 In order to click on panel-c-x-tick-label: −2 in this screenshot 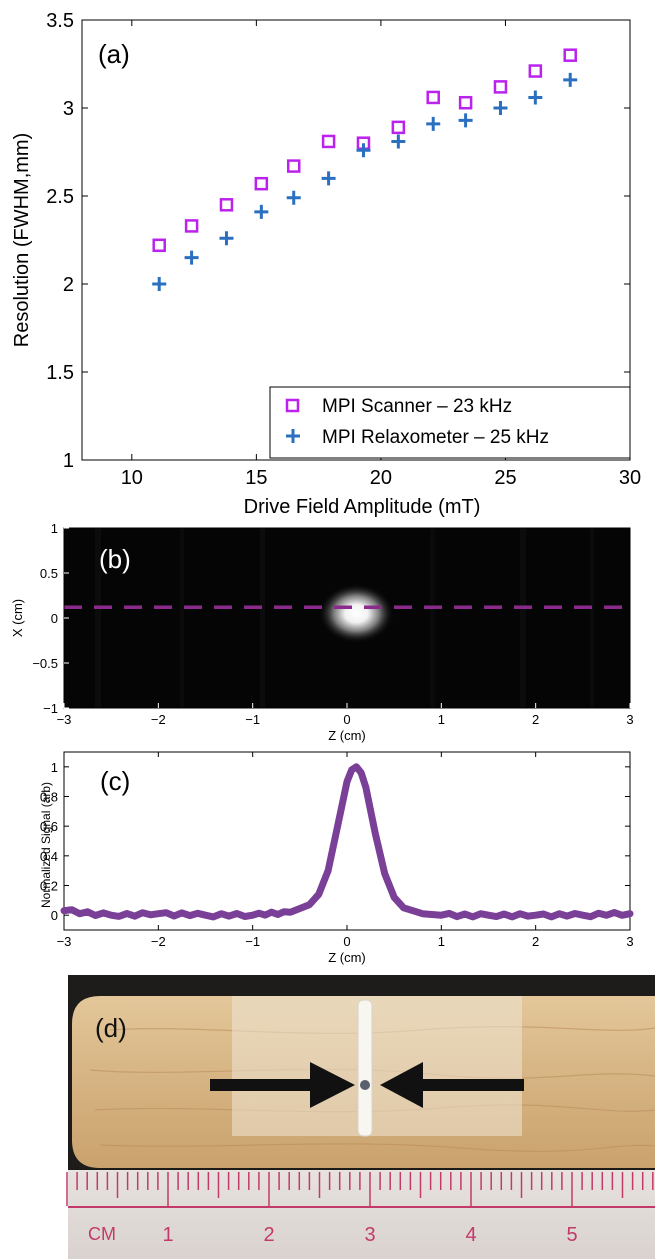, I will do `click(158, 941)`.